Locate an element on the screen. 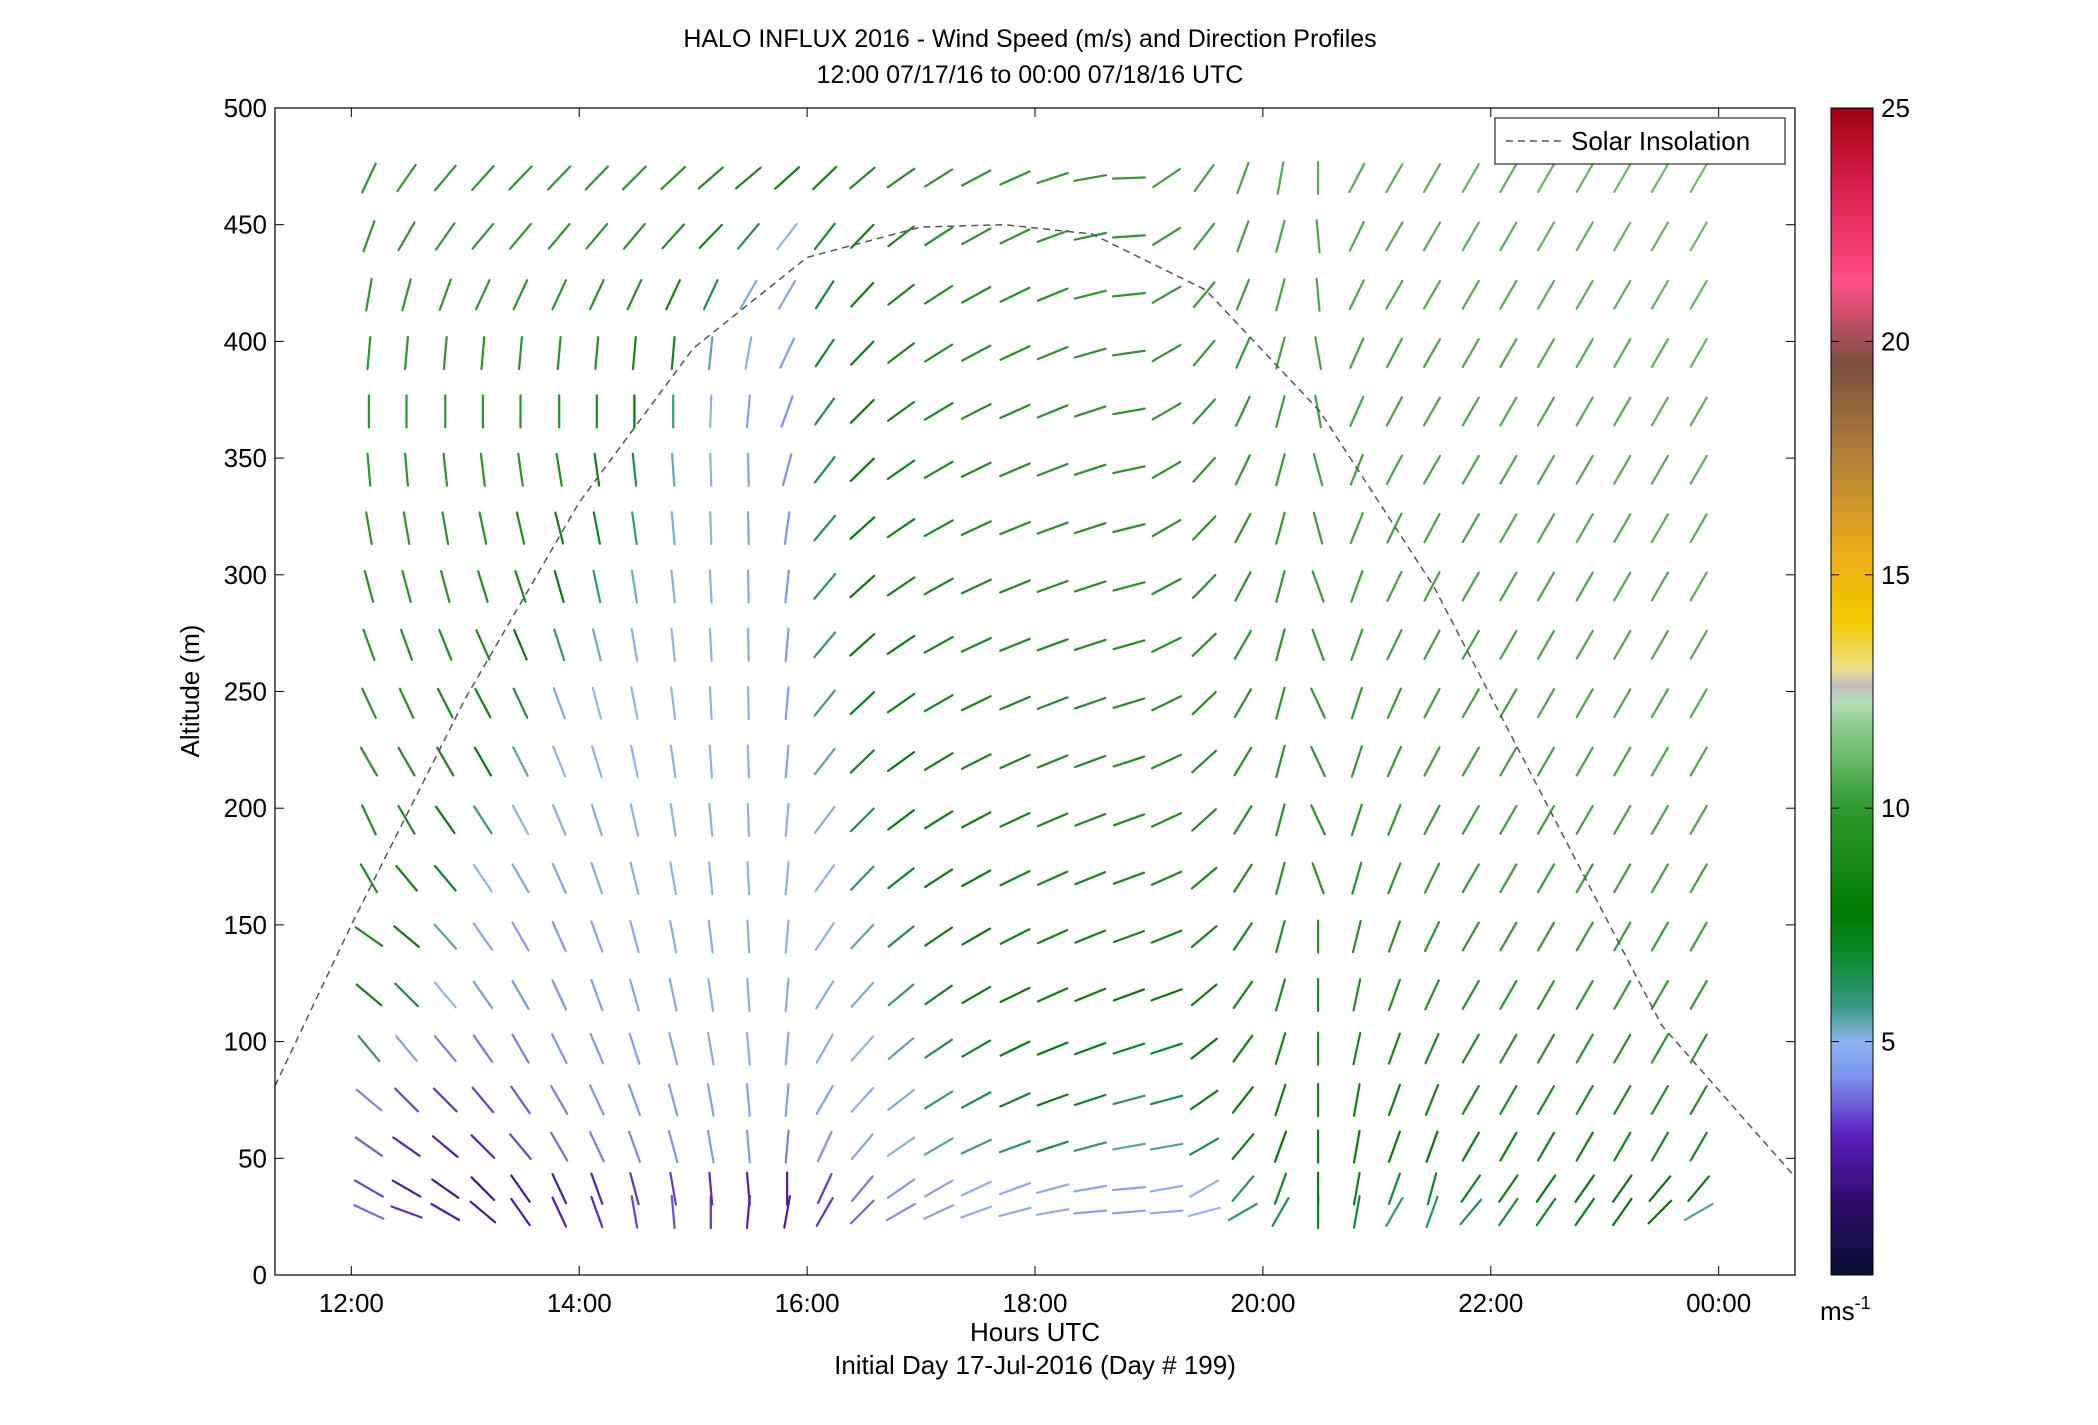 The image size is (2098, 1425). colorbar-tick-label: 15 is located at coordinates (1895, 575).